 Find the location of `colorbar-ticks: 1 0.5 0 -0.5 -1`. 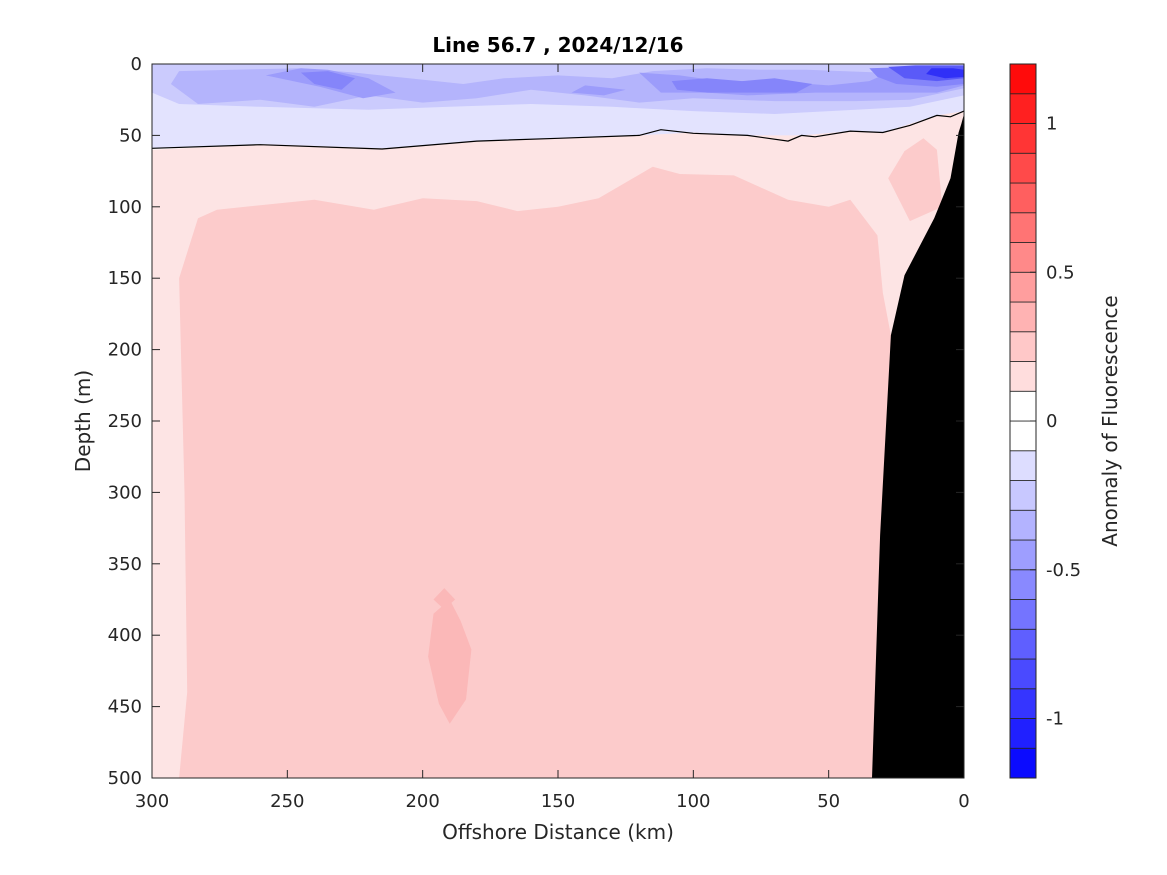

colorbar-ticks: 1 0.5 0 -0.5 -1 is located at coordinates (1055, 422).